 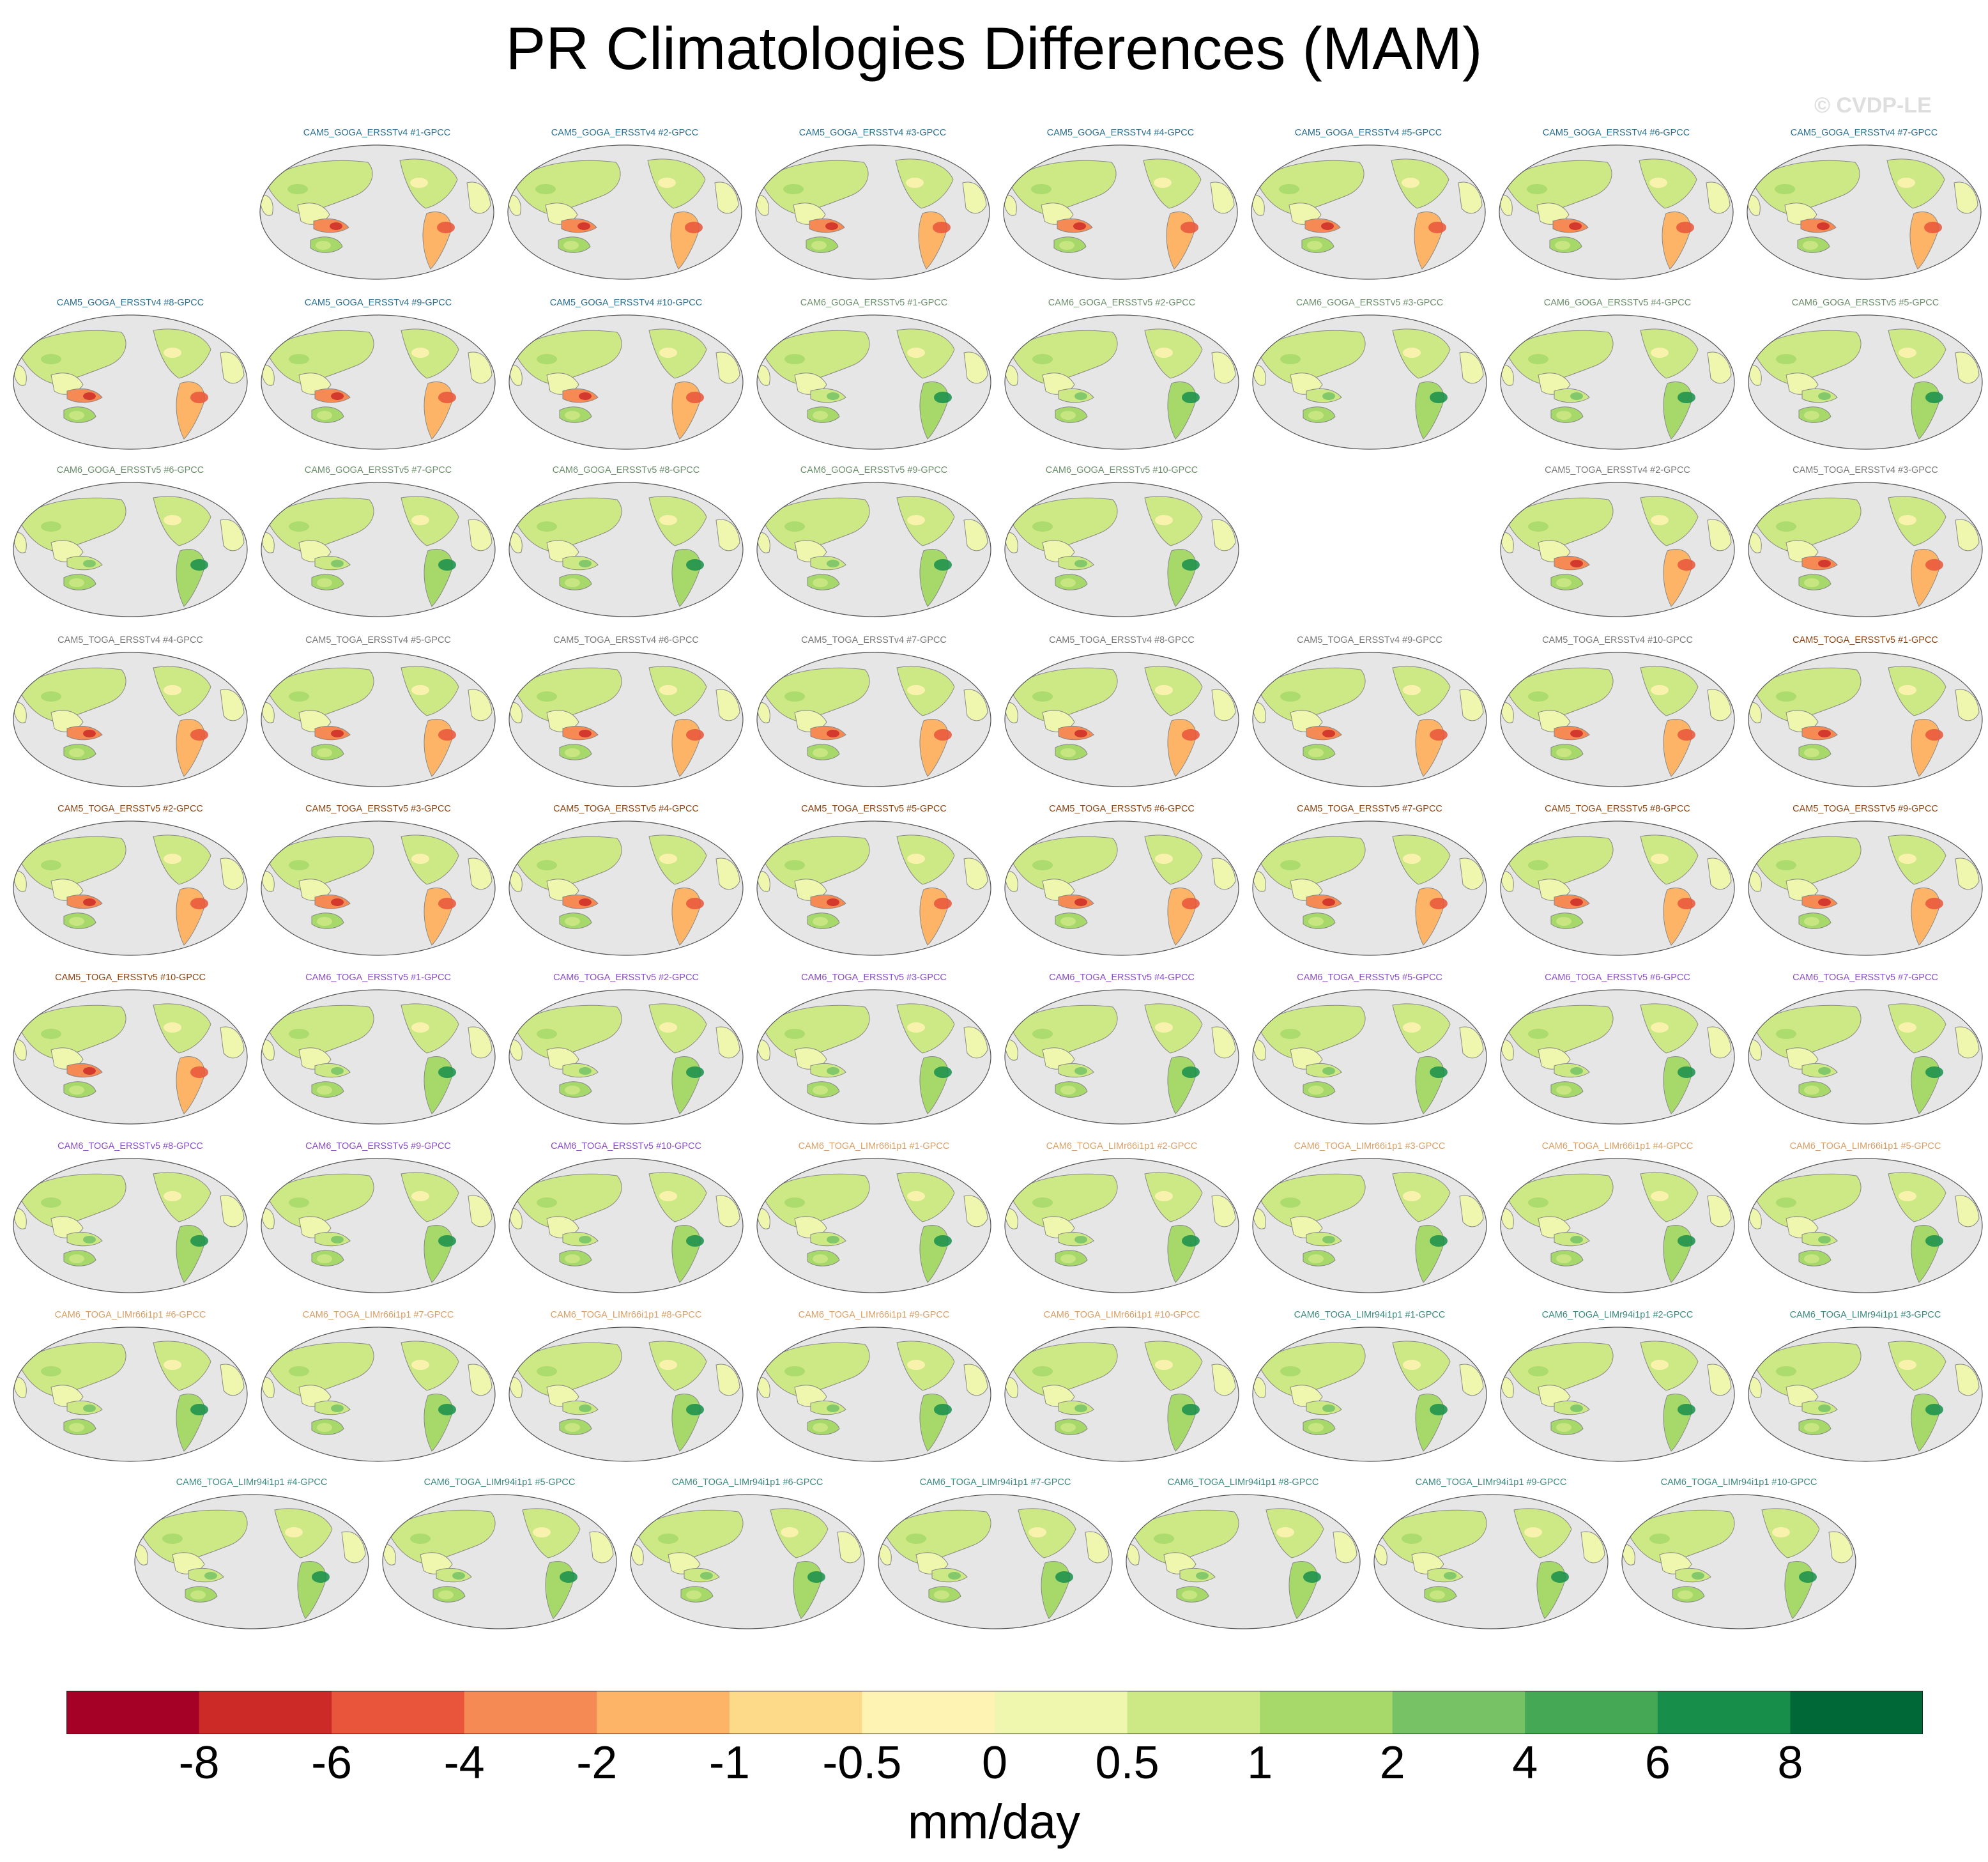 I want to click on map-panel: CAM6_GOGA_ERSSTv5 #7-GPCC, so click(x=378, y=544).